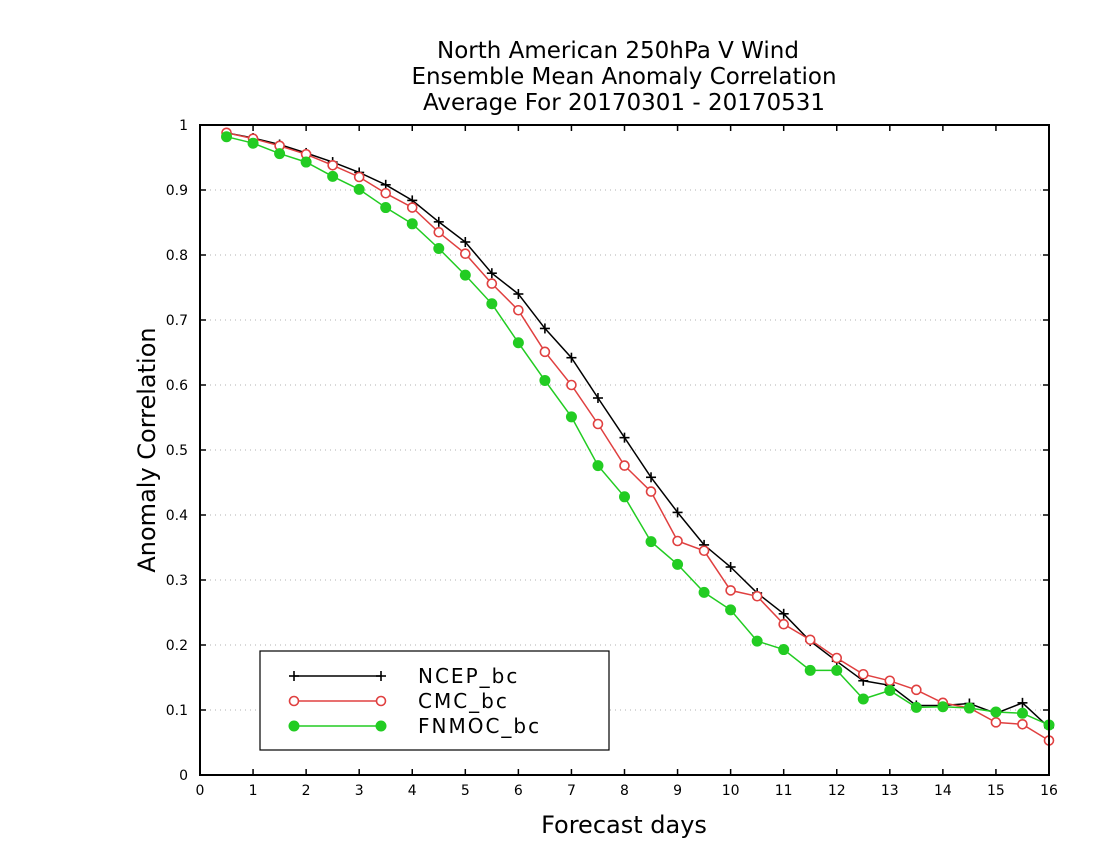 This screenshot has width=1100, height=850. I want to click on x-tick-label: 3, so click(359, 791).